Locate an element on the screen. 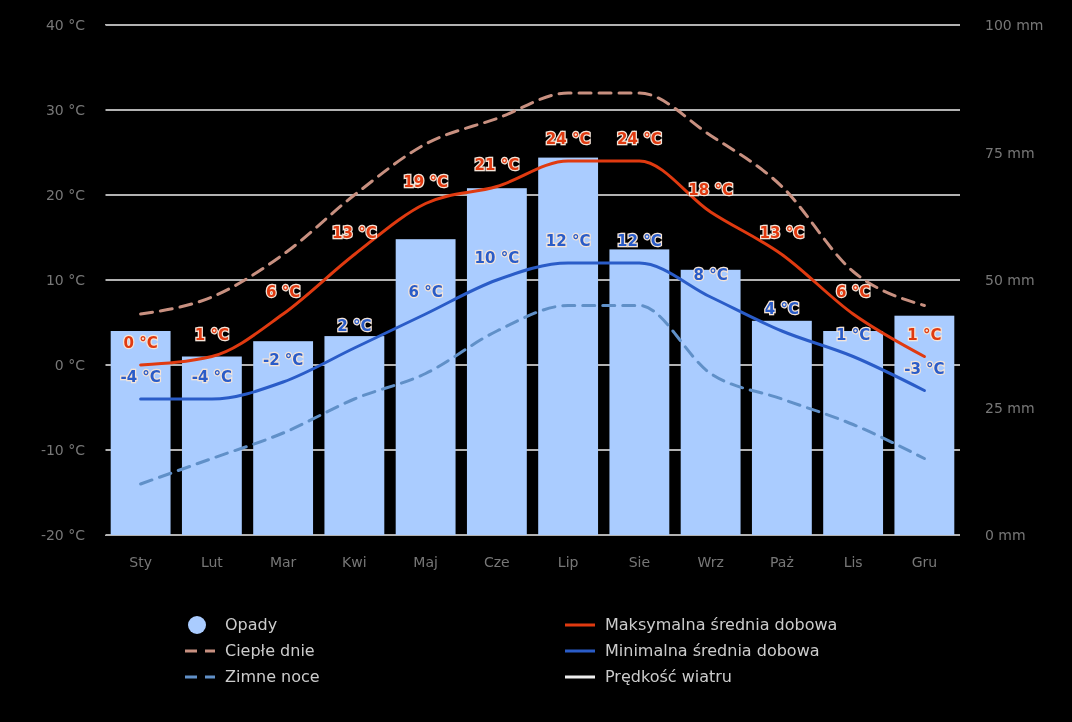  x-tick-label: Sie is located at coordinates (639, 562).